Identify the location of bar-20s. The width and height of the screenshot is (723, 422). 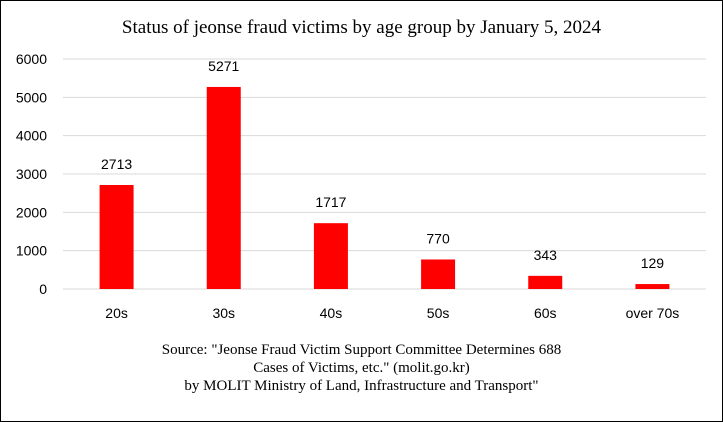
(116, 237).